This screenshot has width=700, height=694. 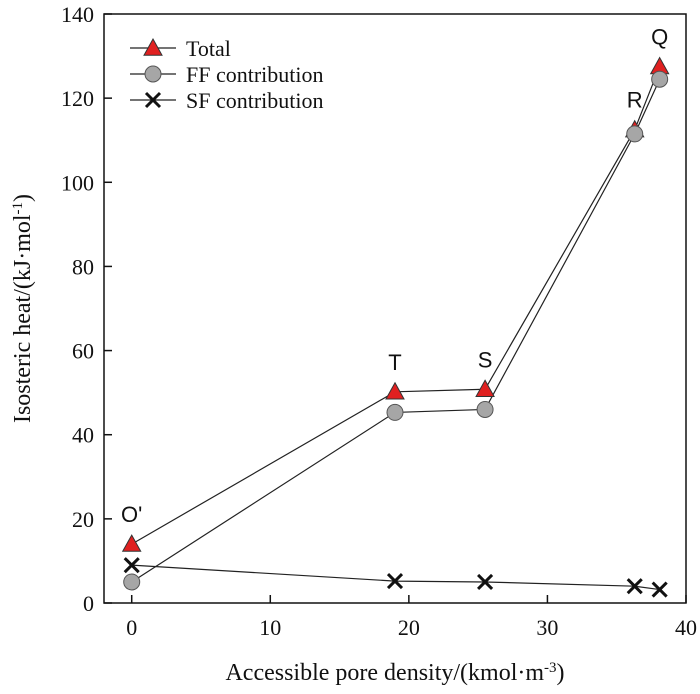 I want to click on x-tick-label: 10, so click(x=270, y=627).